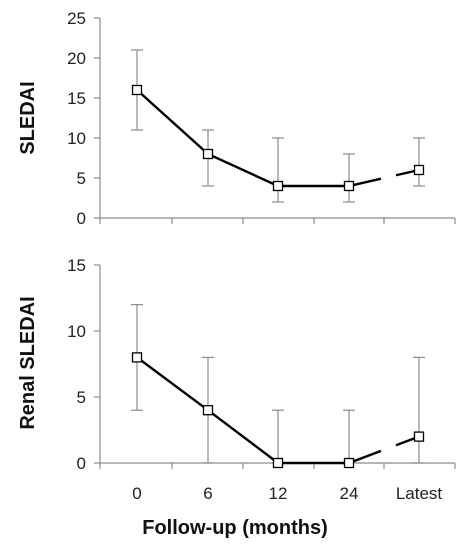 The height and width of the screenshot is (550, 473). I want to click on y-ticks: 0 5 10 15, so click(83, 364).